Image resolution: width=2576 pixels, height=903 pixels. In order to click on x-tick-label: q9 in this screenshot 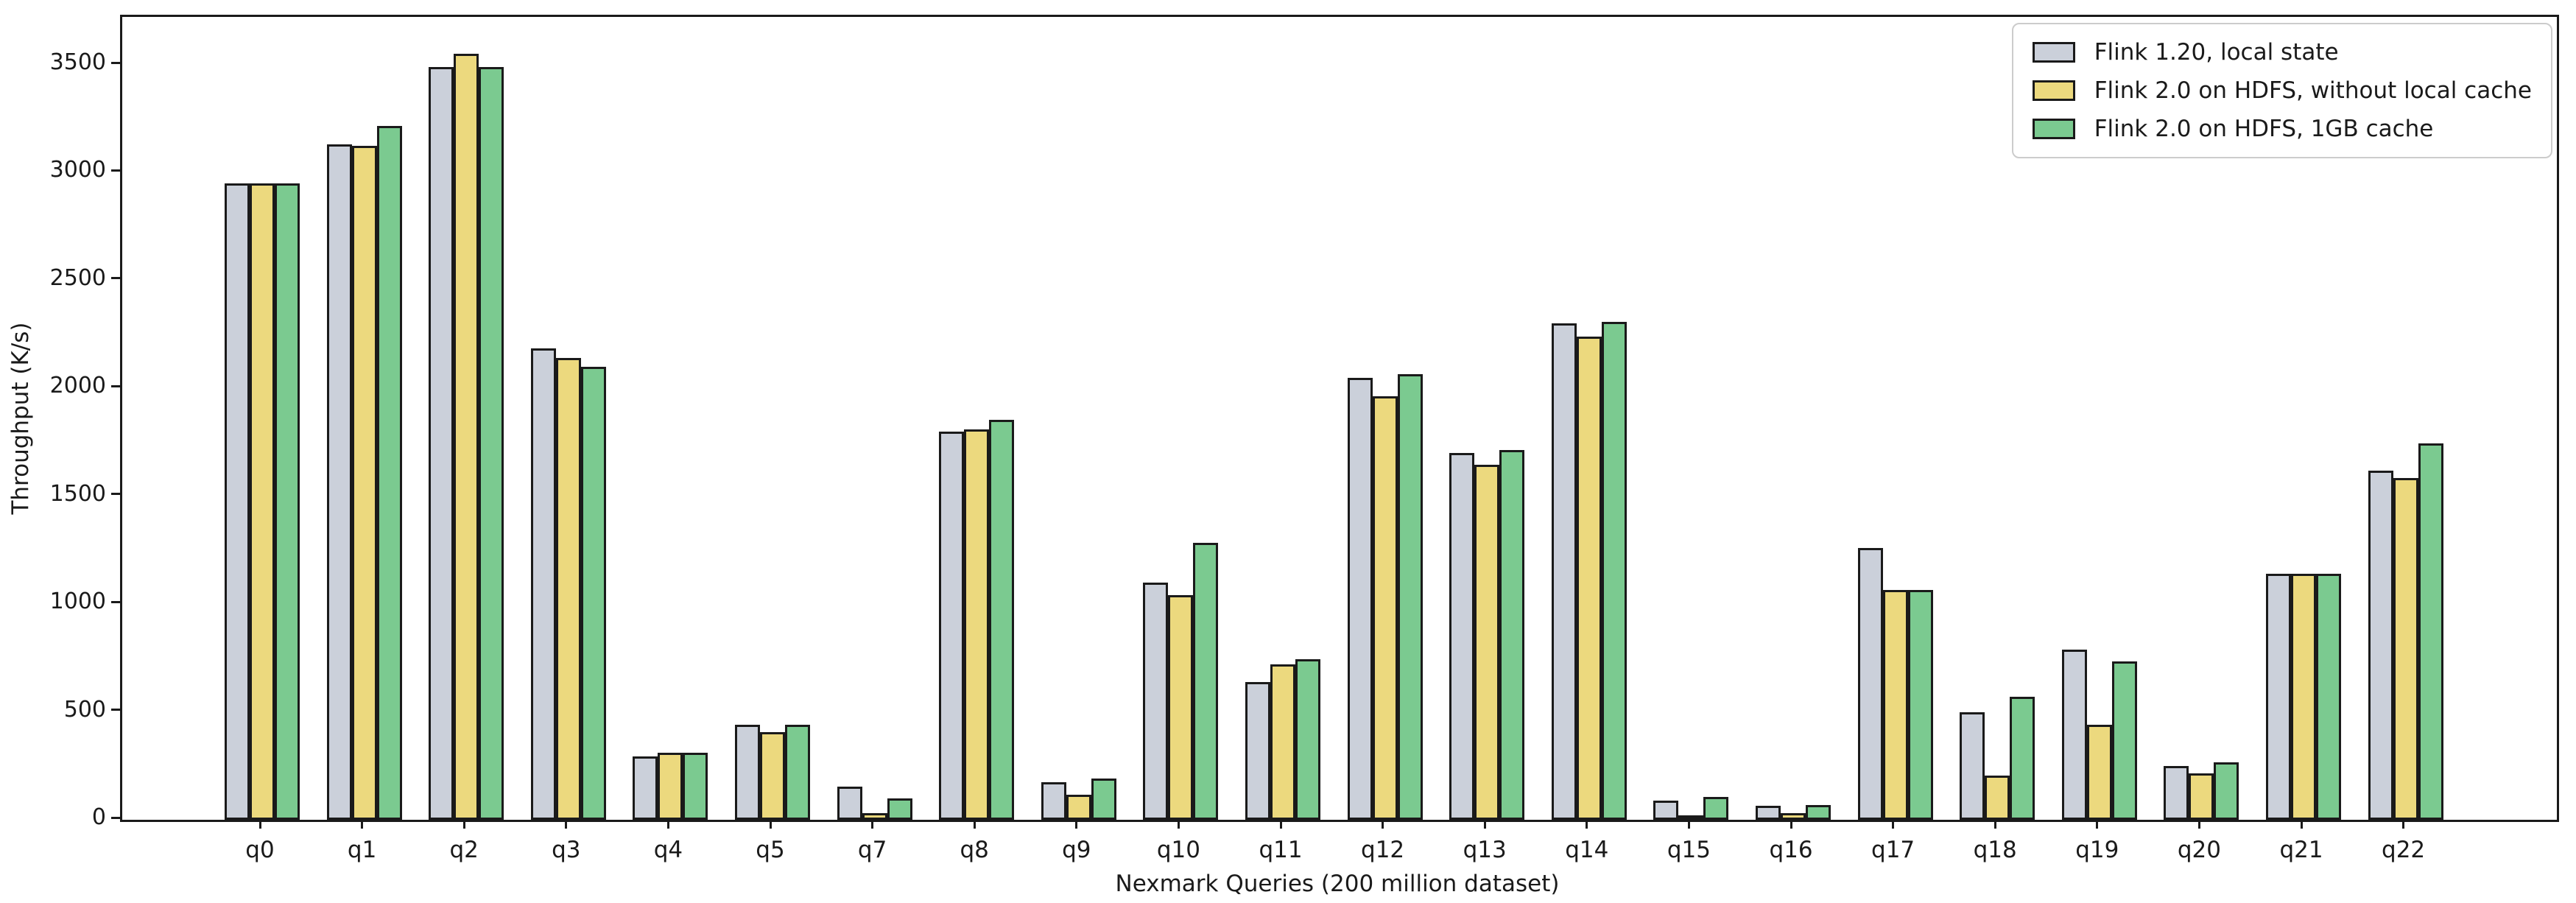, I will do `click(1076, 850)`.